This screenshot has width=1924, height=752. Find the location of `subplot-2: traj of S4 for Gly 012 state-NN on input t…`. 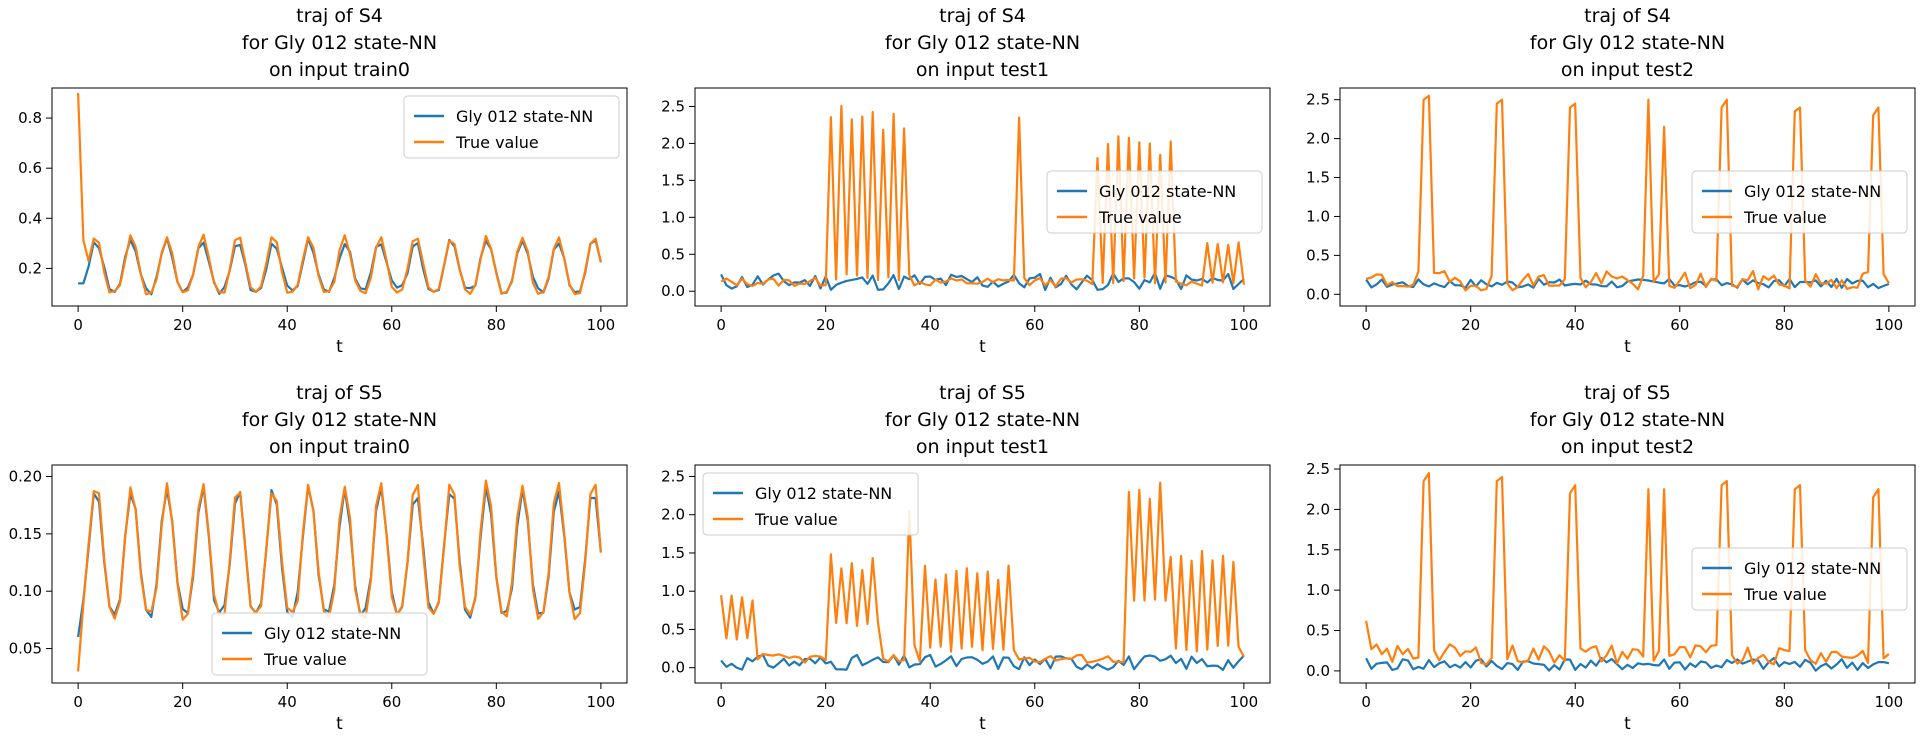

subplot-2: traj of S4 for Gly 012 state-NN on input t… is located at coordinates (966, 181).